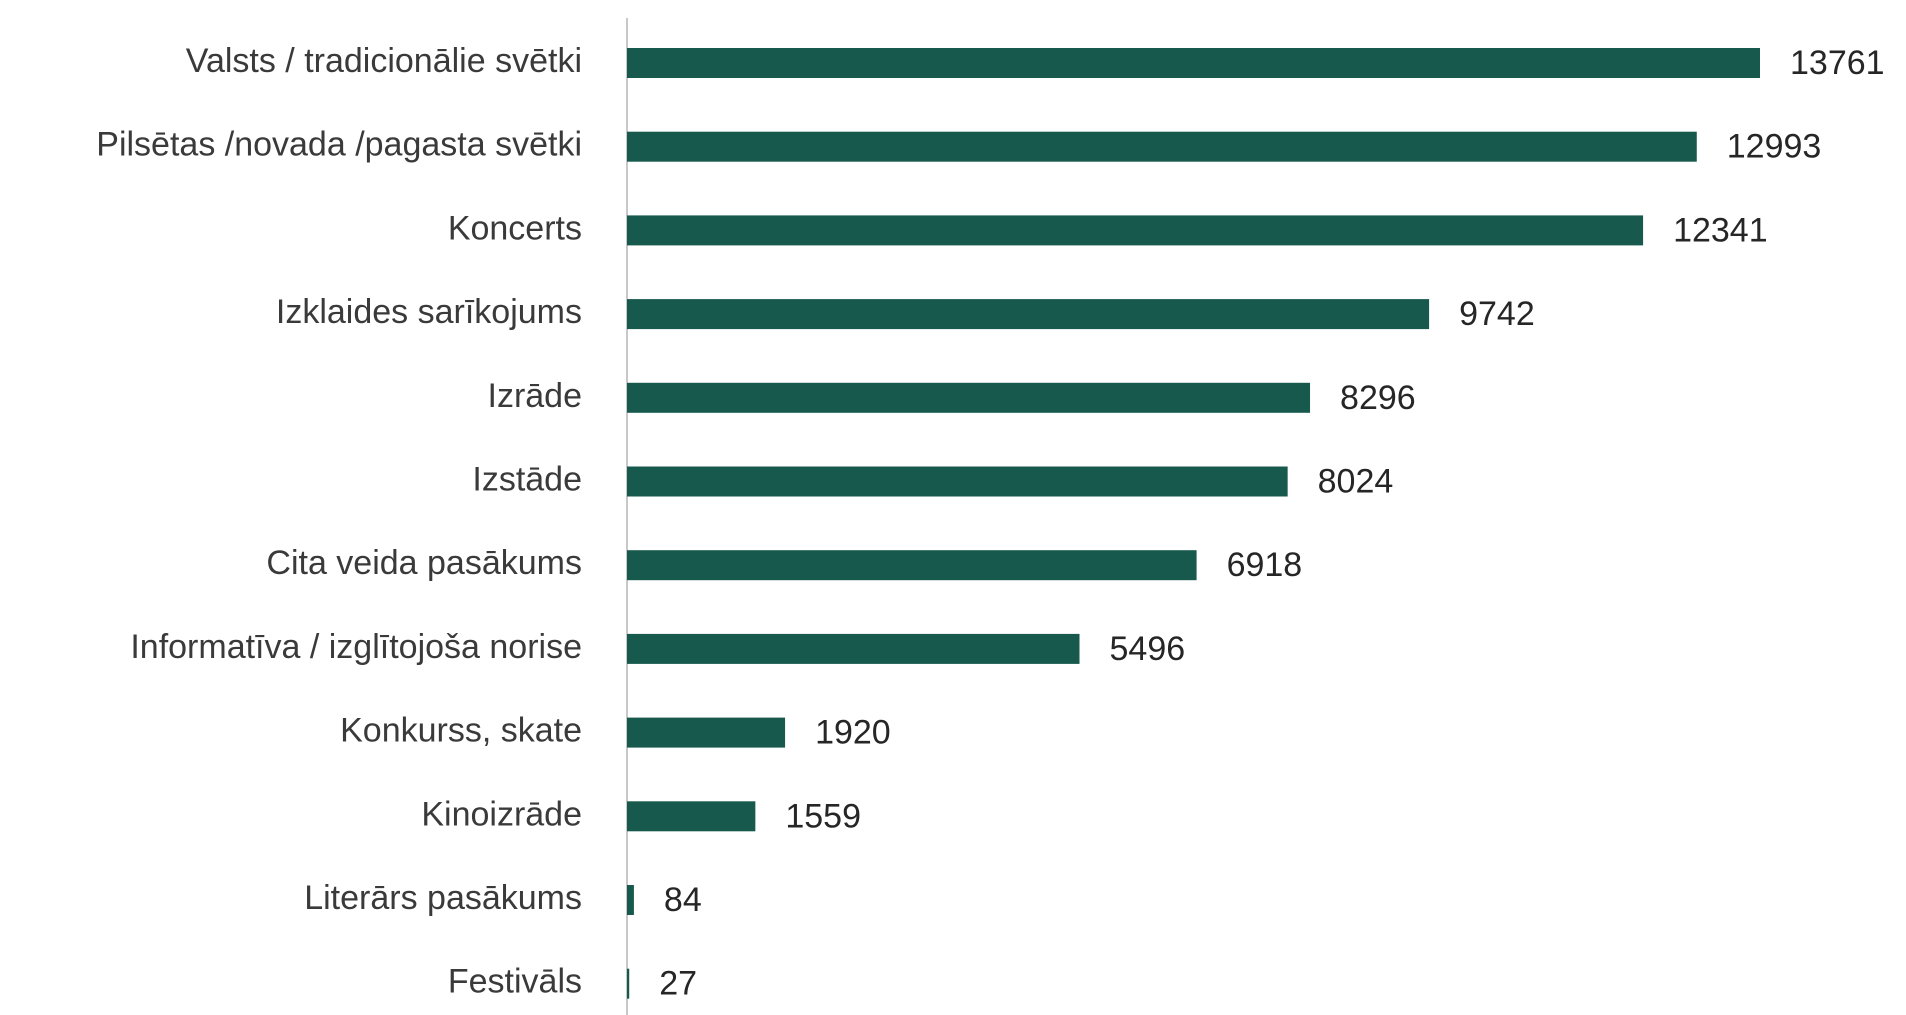 This screenshot has width=1906, height=1015. Describe the element at coordinates (1720, 230) in the screenshot. I see `data-label: 12341` at that location.